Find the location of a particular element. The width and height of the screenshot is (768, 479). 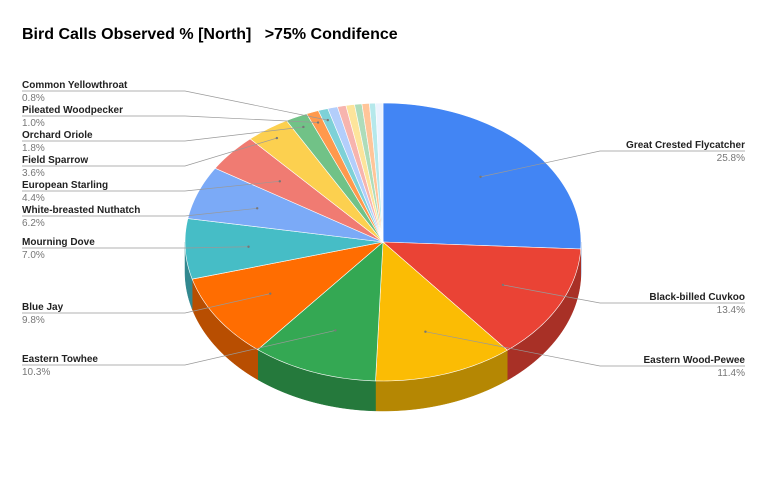

slice-label: Black-billed Cuvkoo is located at coordinates (697, 297).